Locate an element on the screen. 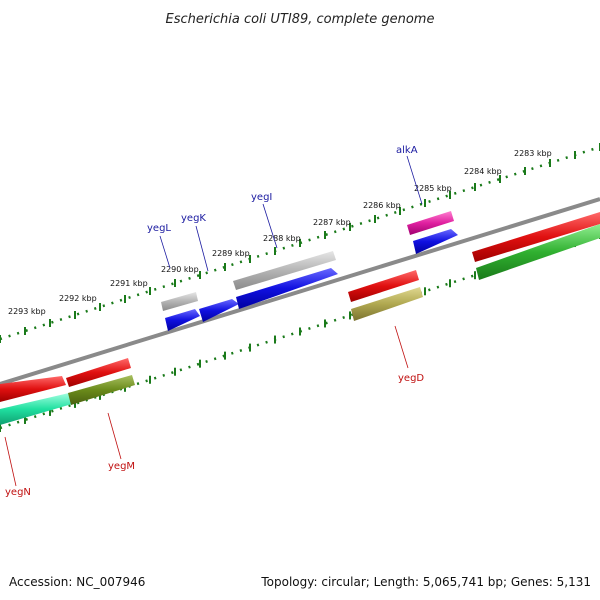 The image size is (600, 600). blue-strand-features is located at coordinates (311, 280).